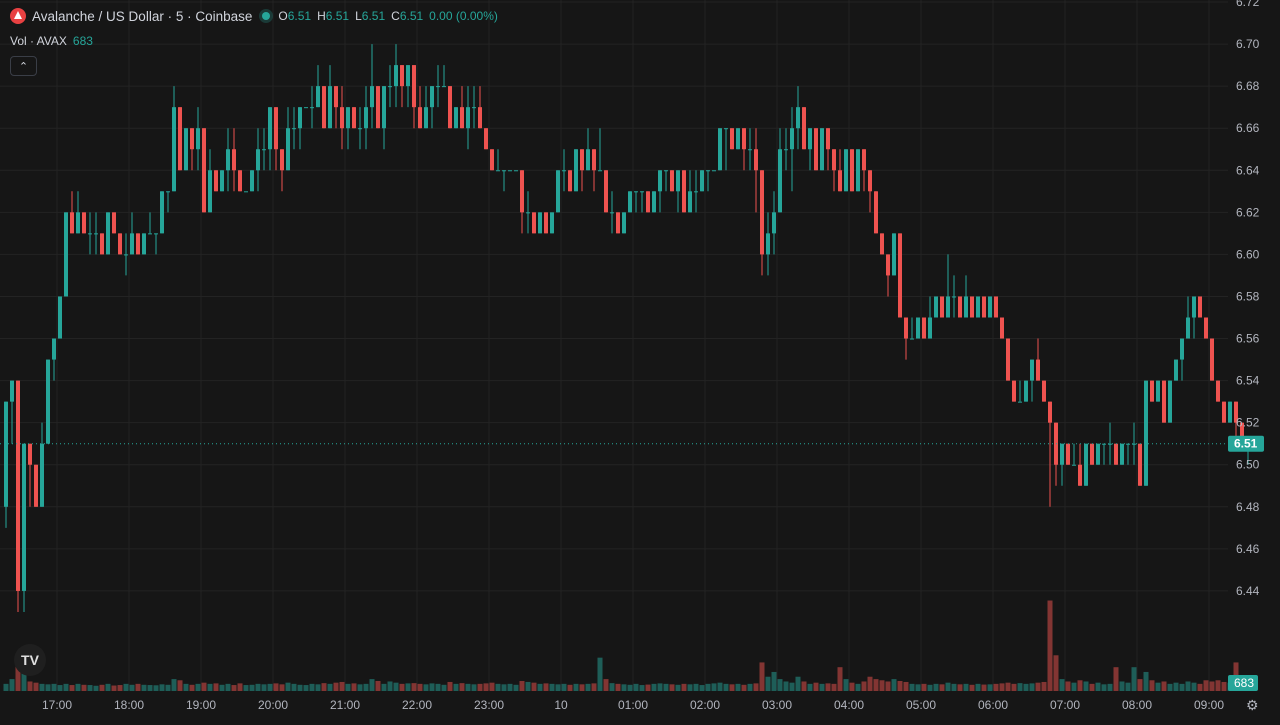 The width and height of the screenshot is (1280, 725). What do you see at coordinates (23, 66) in the screenshot?
I see `collapse-legend-button: ⌃` at bounding box center [23, 66].